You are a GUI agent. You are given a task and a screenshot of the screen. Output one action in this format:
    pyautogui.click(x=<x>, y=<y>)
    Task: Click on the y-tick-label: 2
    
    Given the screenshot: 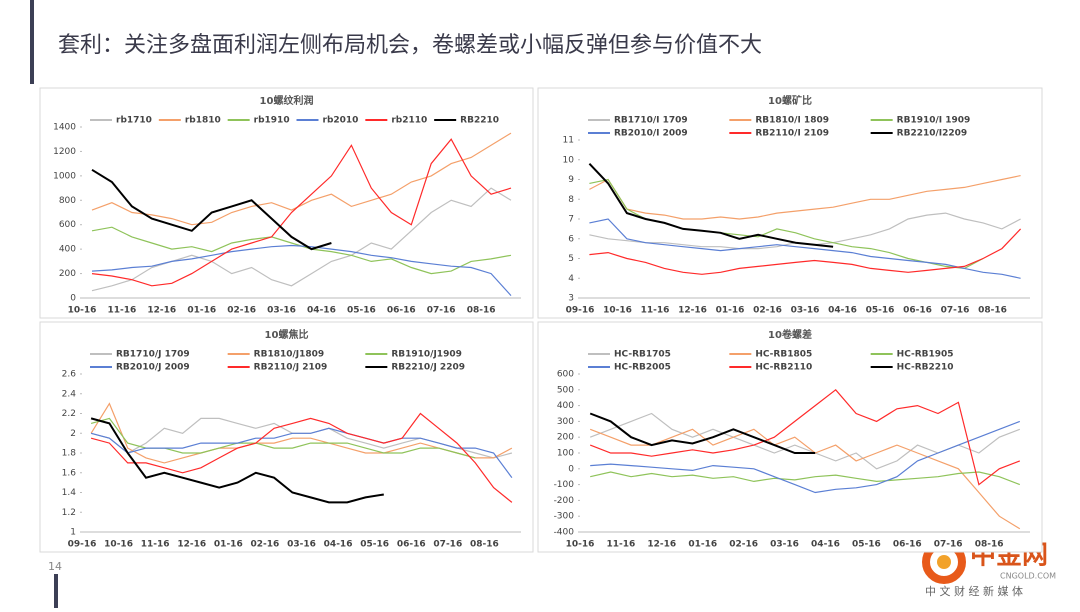 What is the action you would take?
    pyautogui.click(x=73, y=434)
    